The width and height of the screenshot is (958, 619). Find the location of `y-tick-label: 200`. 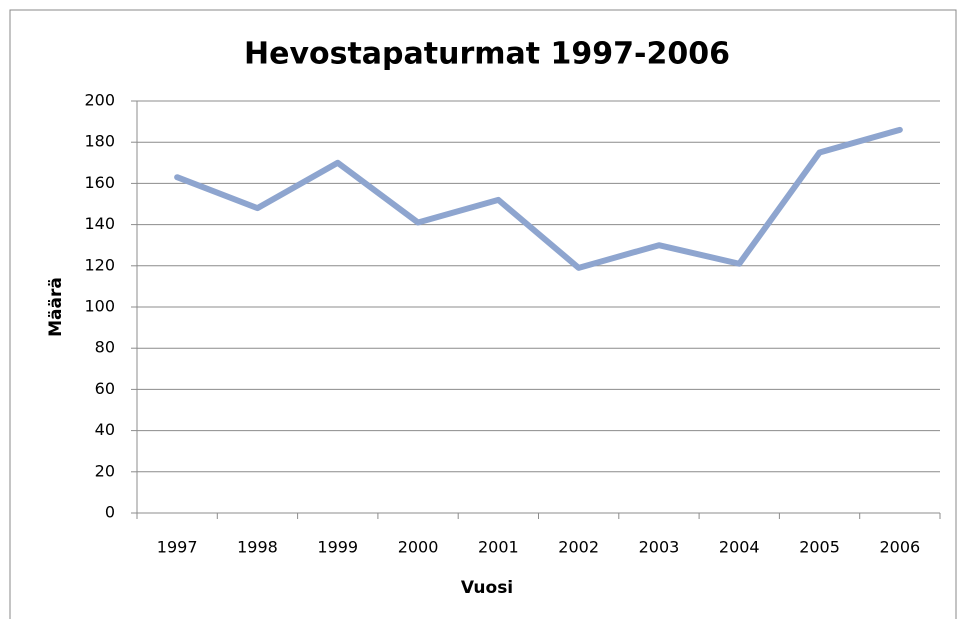

y-tick-label: 200 is located at coordinates (99, 100).